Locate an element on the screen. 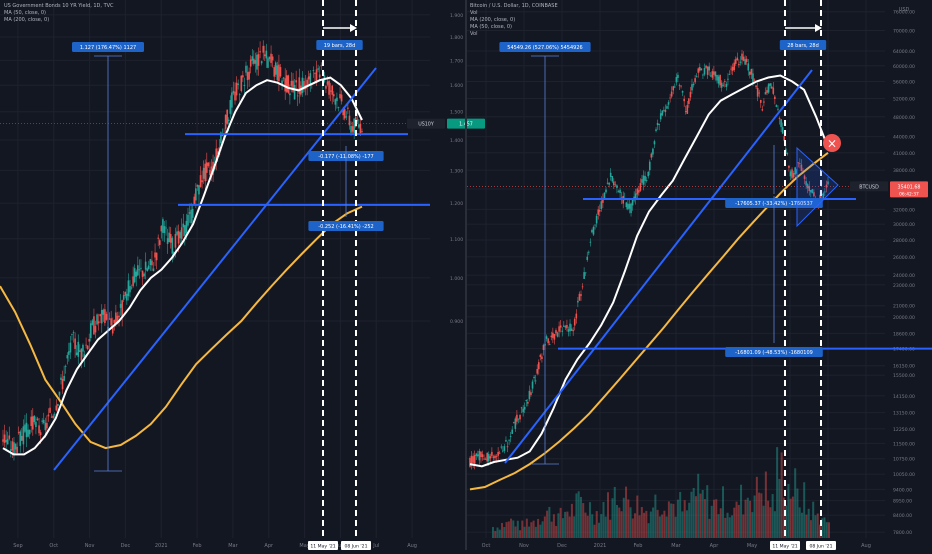  y-tick-label: 44000.00 is located at coordinates (904, 138).